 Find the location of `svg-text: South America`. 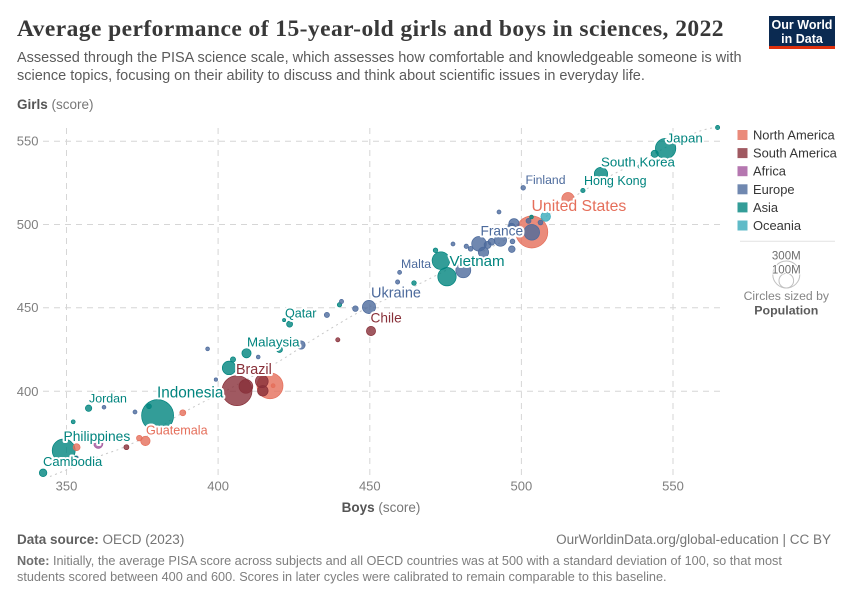

svg-text: South America is located at coordinates (795, 153).